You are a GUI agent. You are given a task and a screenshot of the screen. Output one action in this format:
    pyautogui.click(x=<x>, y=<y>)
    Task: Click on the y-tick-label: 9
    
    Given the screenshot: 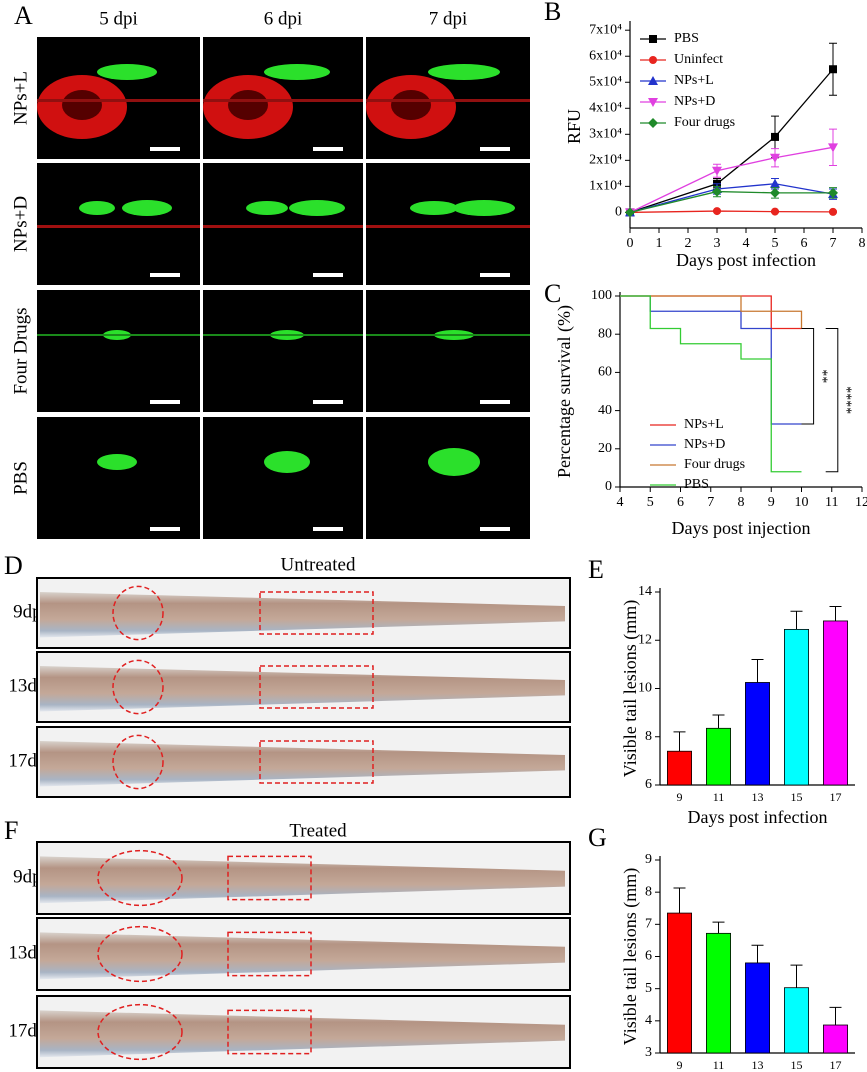 What is the action you would take?
    pyautogui.click(x=648, y=859)
    